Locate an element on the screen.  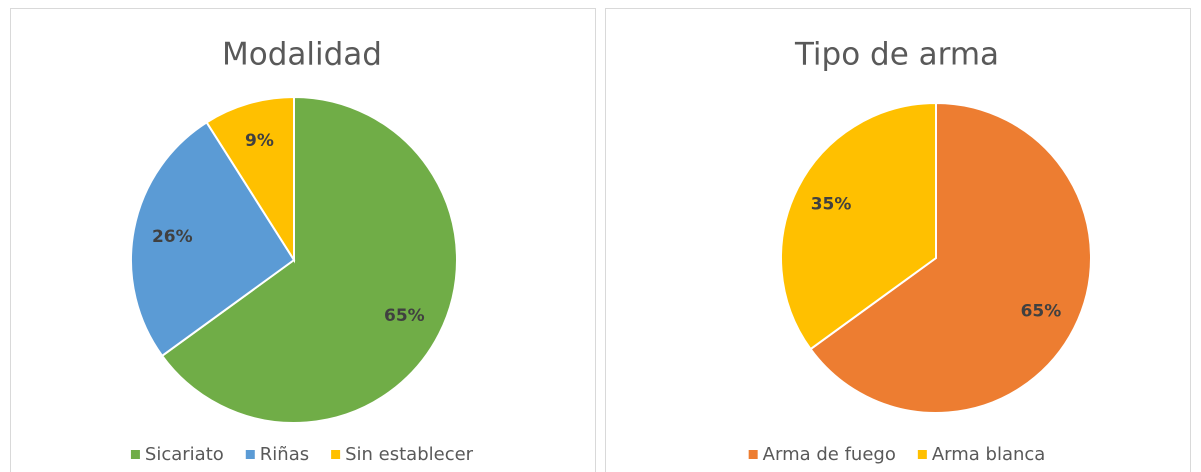
legend-label: Arma blanca is located at coordinates (988, 454).